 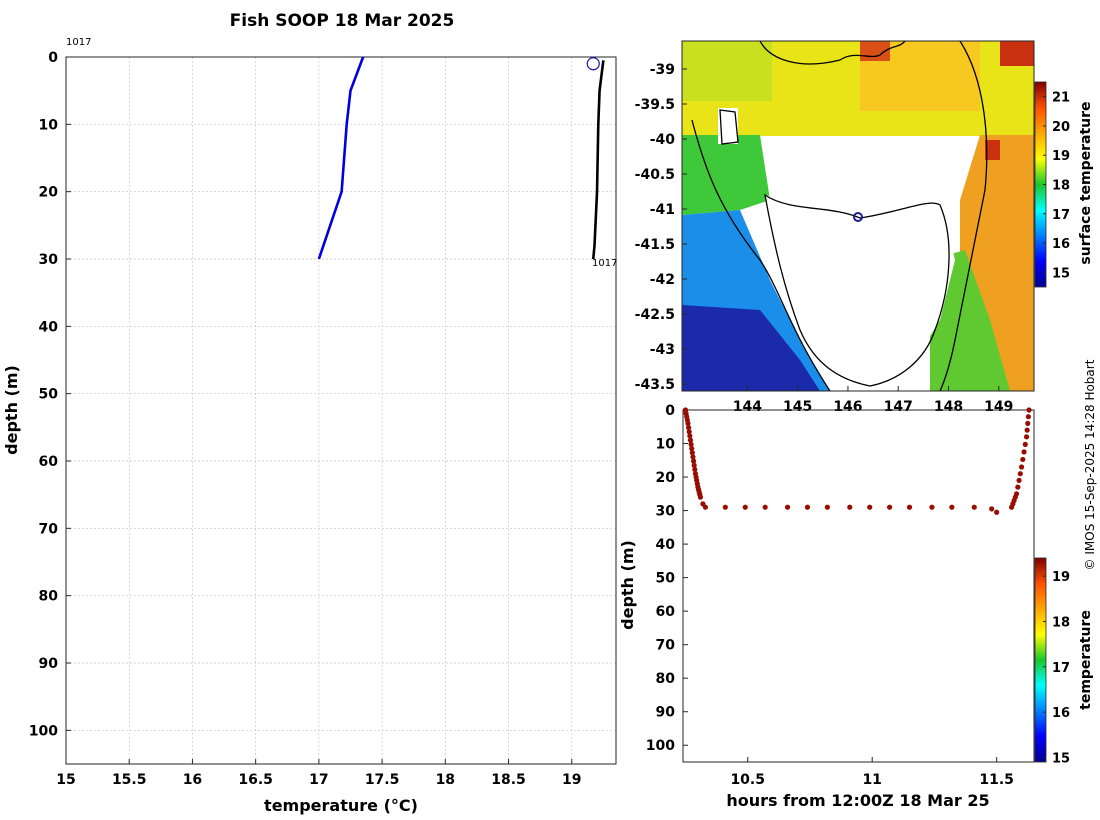 What do you see at coordinates (342, 21) in the screenshot?
I see `chart-title: Fish SOOP 18 Mar 2025` at bounding box center [342, 21].